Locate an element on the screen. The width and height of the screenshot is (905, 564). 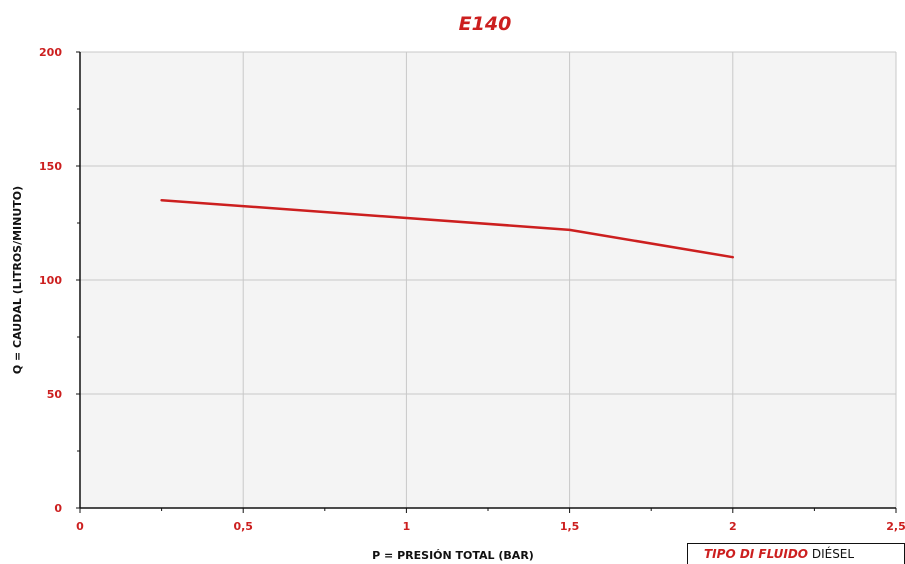
y-tick-label: 150 is located at coordinates (50, 166).